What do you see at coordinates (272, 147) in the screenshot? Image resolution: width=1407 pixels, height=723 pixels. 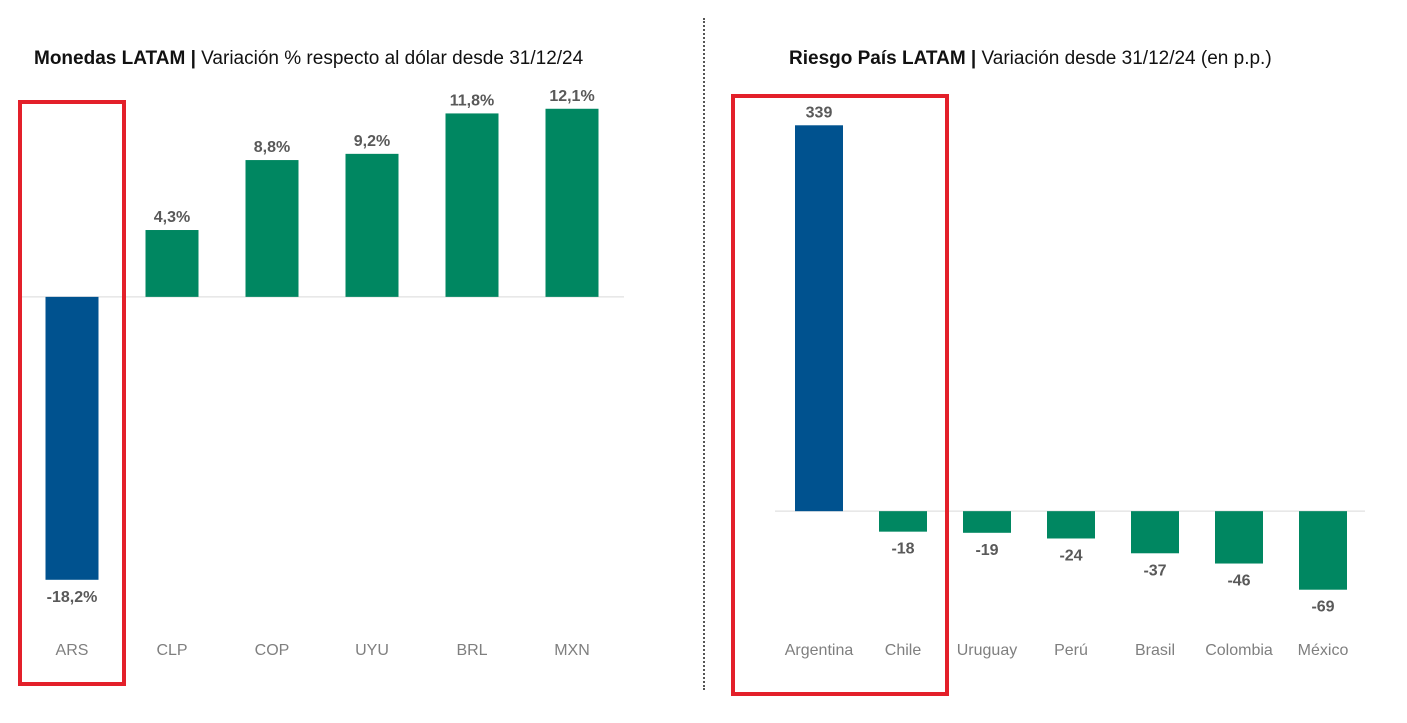 I see `currency-value-label: 8,8%` at bounding box center [272, 147].